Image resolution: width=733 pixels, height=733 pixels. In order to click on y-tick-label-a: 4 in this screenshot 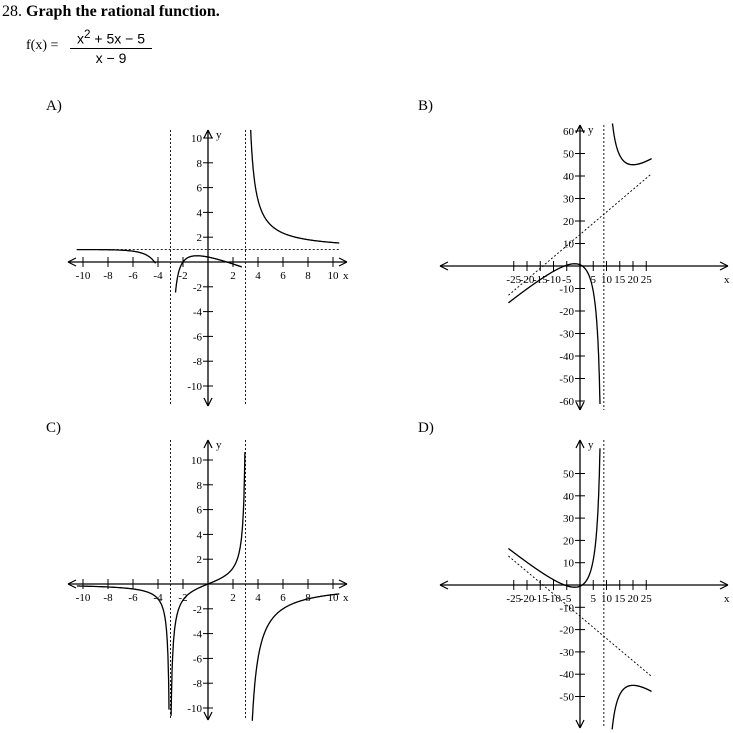, I will do `click(200, 213)`.